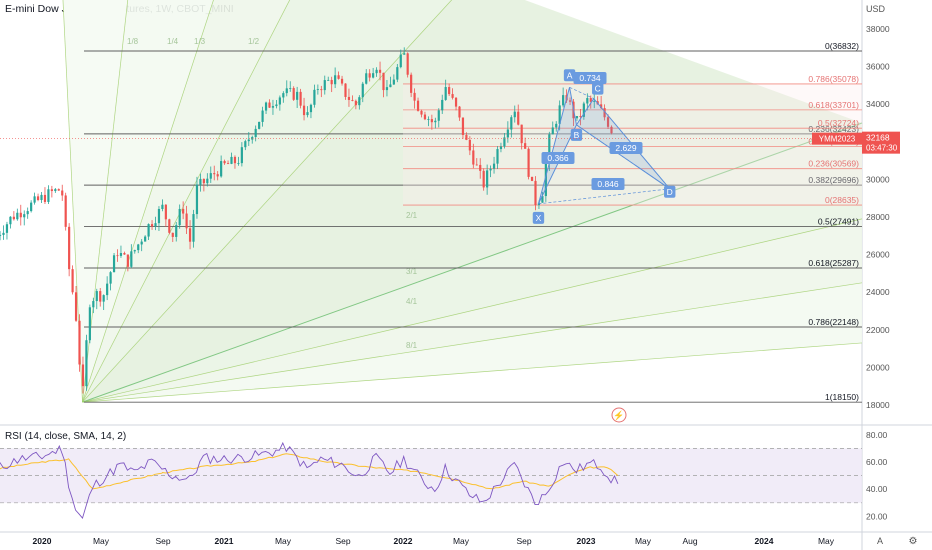 This screenshot has width=932, height=550. What do you see at coordinates (576, 134) in the screenshot?
I see `harmonic-point-b` at bounding box center [576, 134].